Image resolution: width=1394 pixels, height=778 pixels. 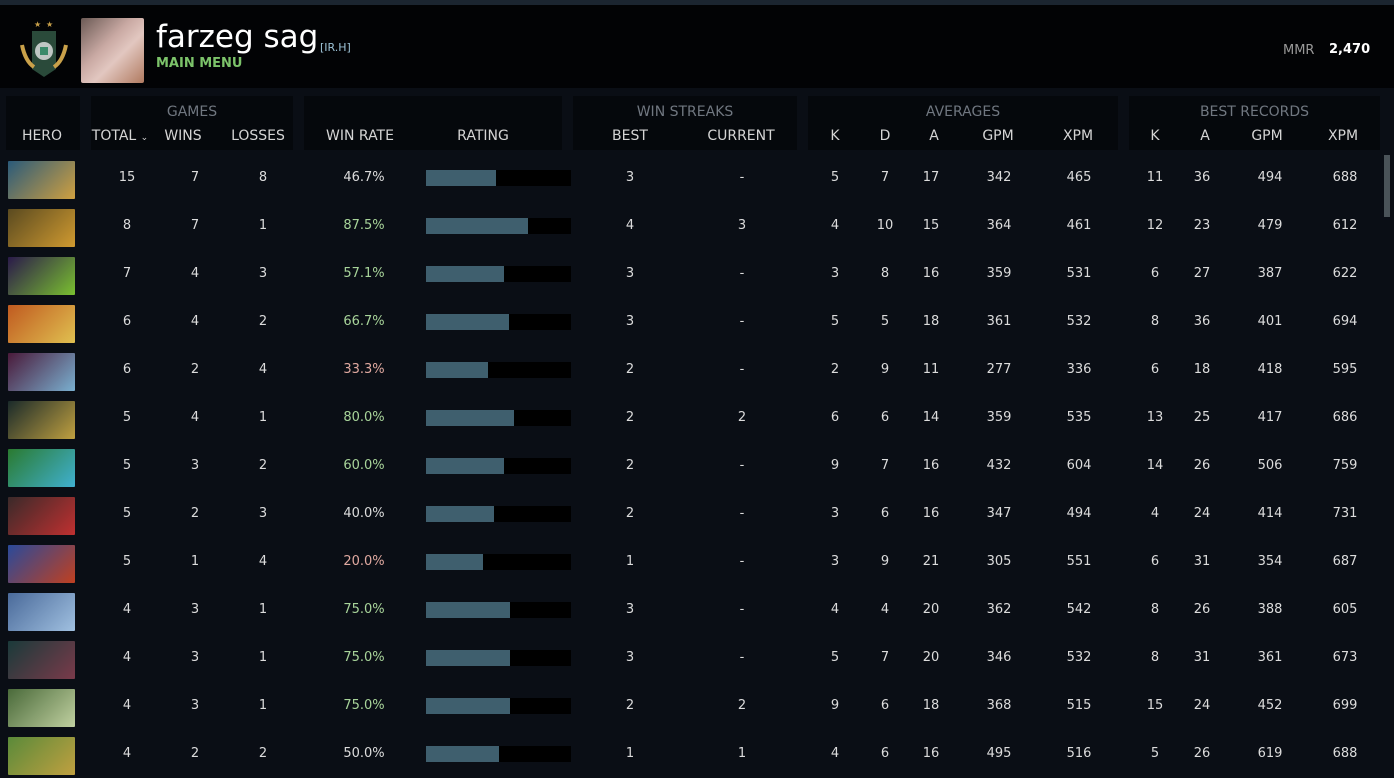 What do you see at coordinates (690, 226) in the screenshot?
I see `table-row: 8 7 1 87.5% 4 3 4 10 15 364 461 12 23 479 612` at bounding box center [690, 226].